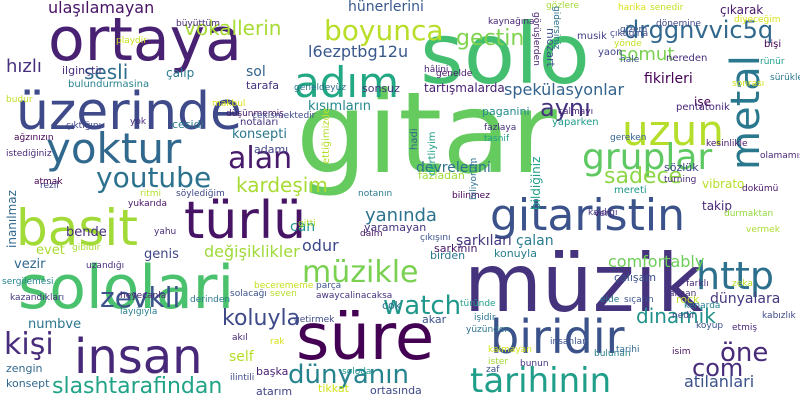  What do you see at coordinates (563, 6) in the screenshot?
I see `word-gozlere: gözlere` at bounding box center [563, 6].